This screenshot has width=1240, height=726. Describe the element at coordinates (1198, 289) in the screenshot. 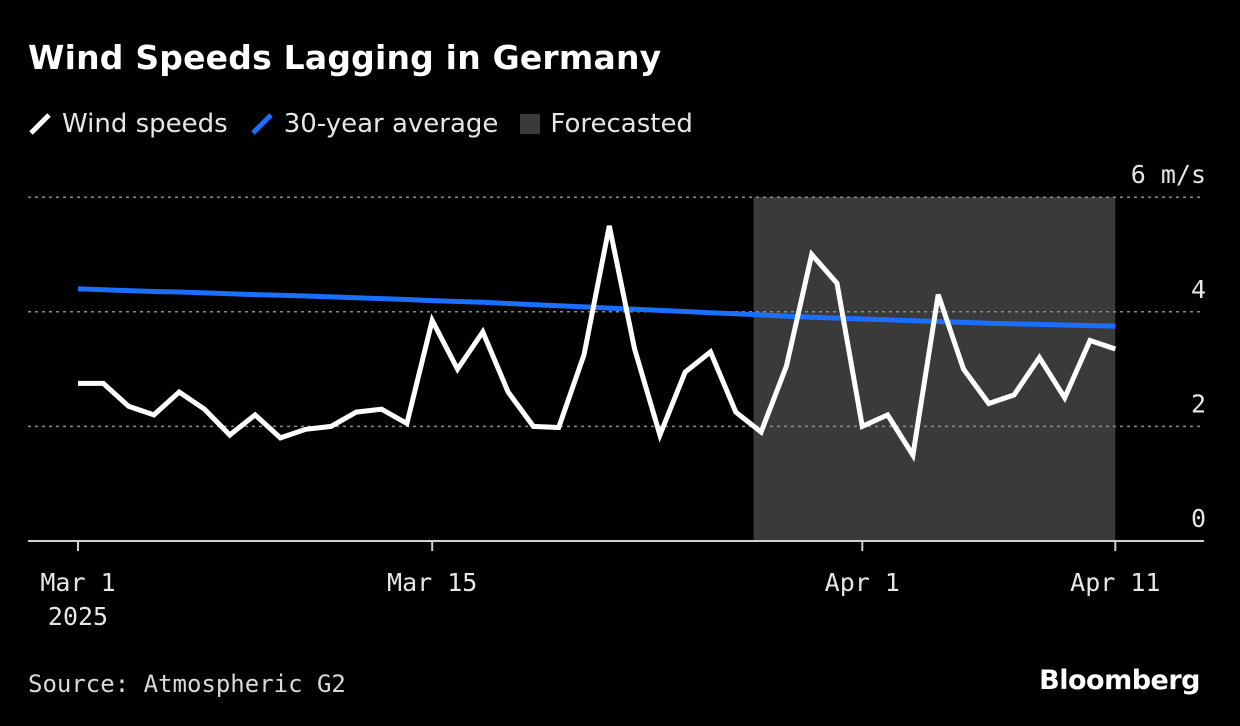

I see `y-tick-label-4: 4` at that location.